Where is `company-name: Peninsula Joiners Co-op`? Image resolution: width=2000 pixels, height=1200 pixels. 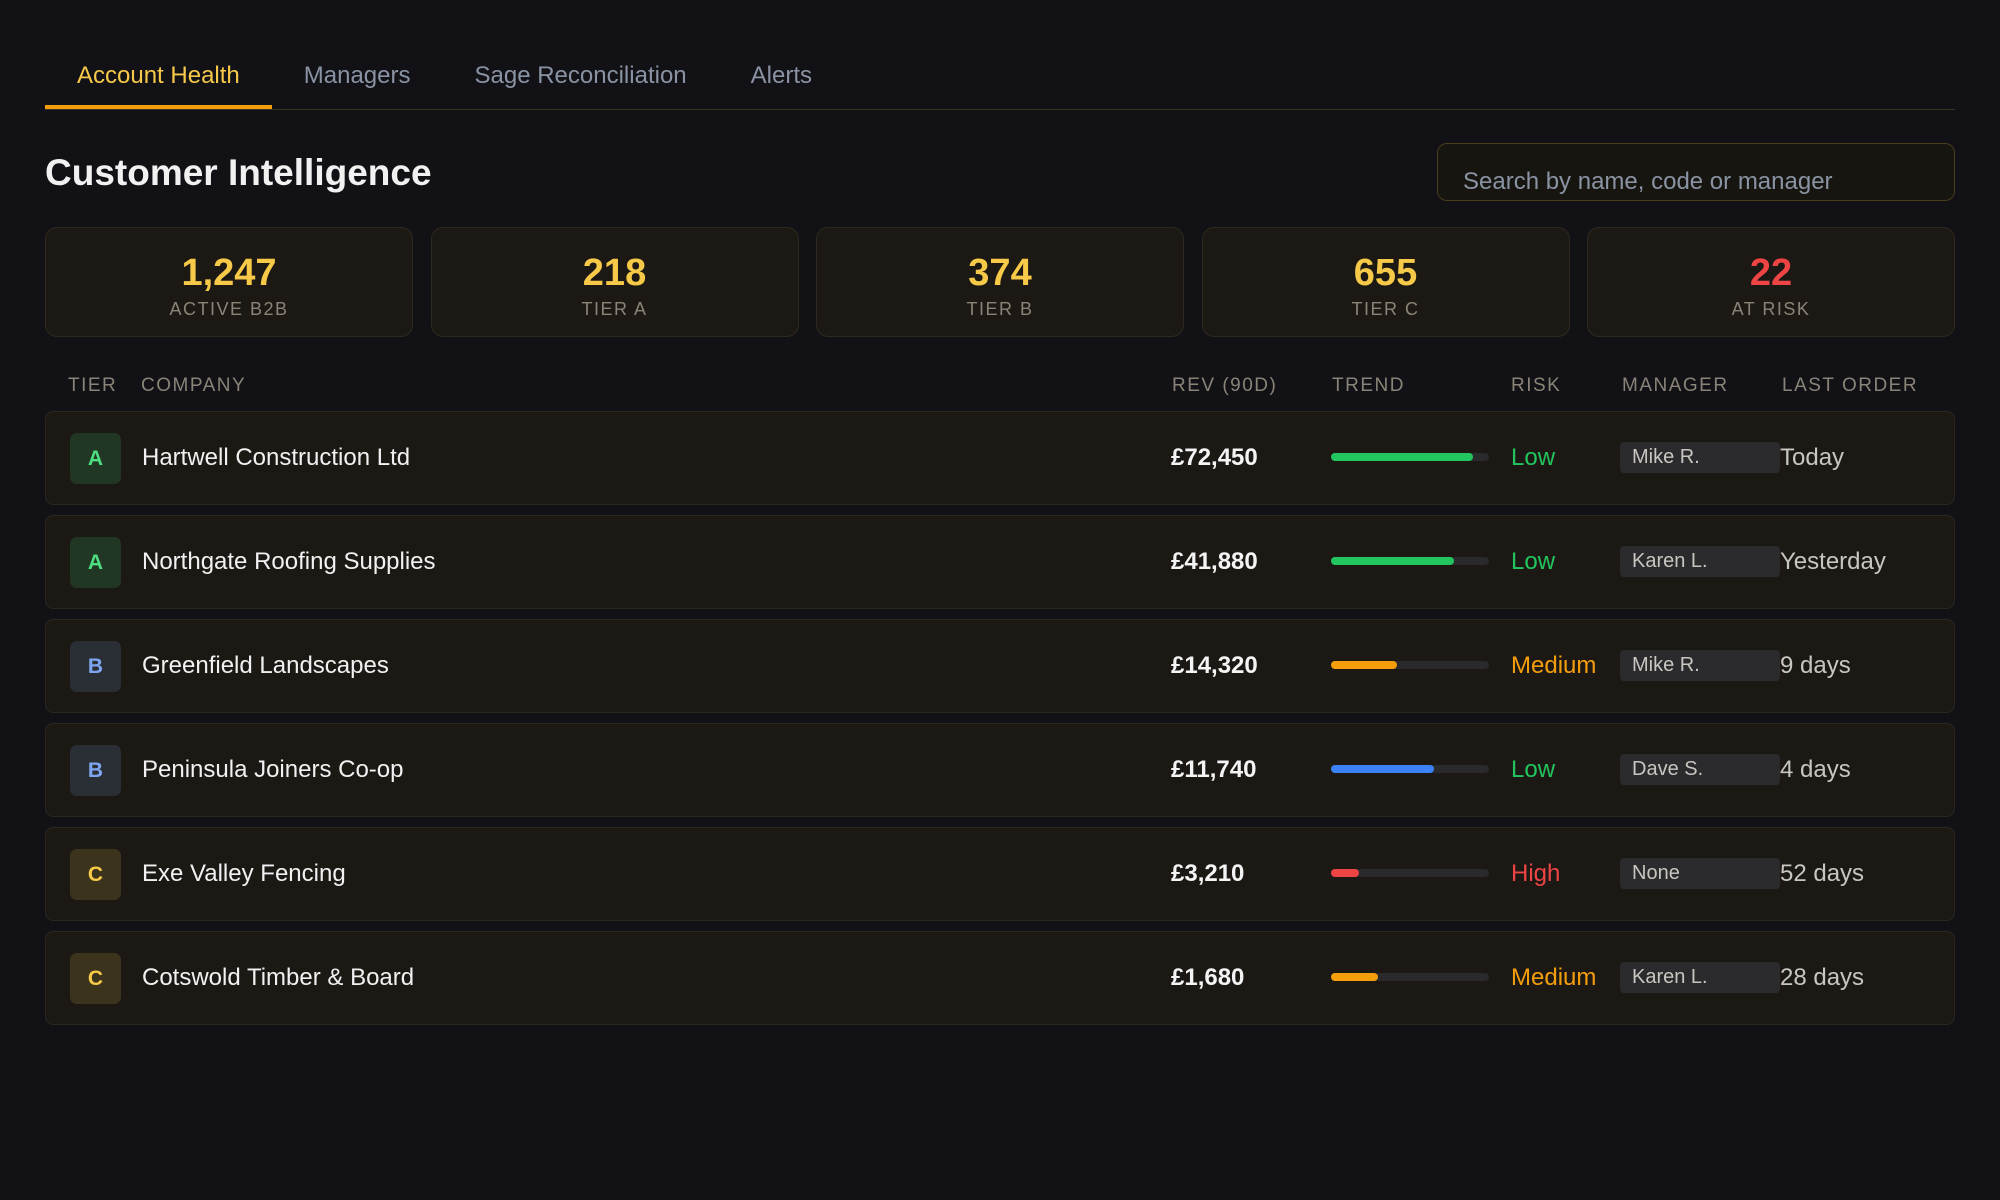 company-name: Peninsula Joiners Co-op is located at coordinates (273, 769).